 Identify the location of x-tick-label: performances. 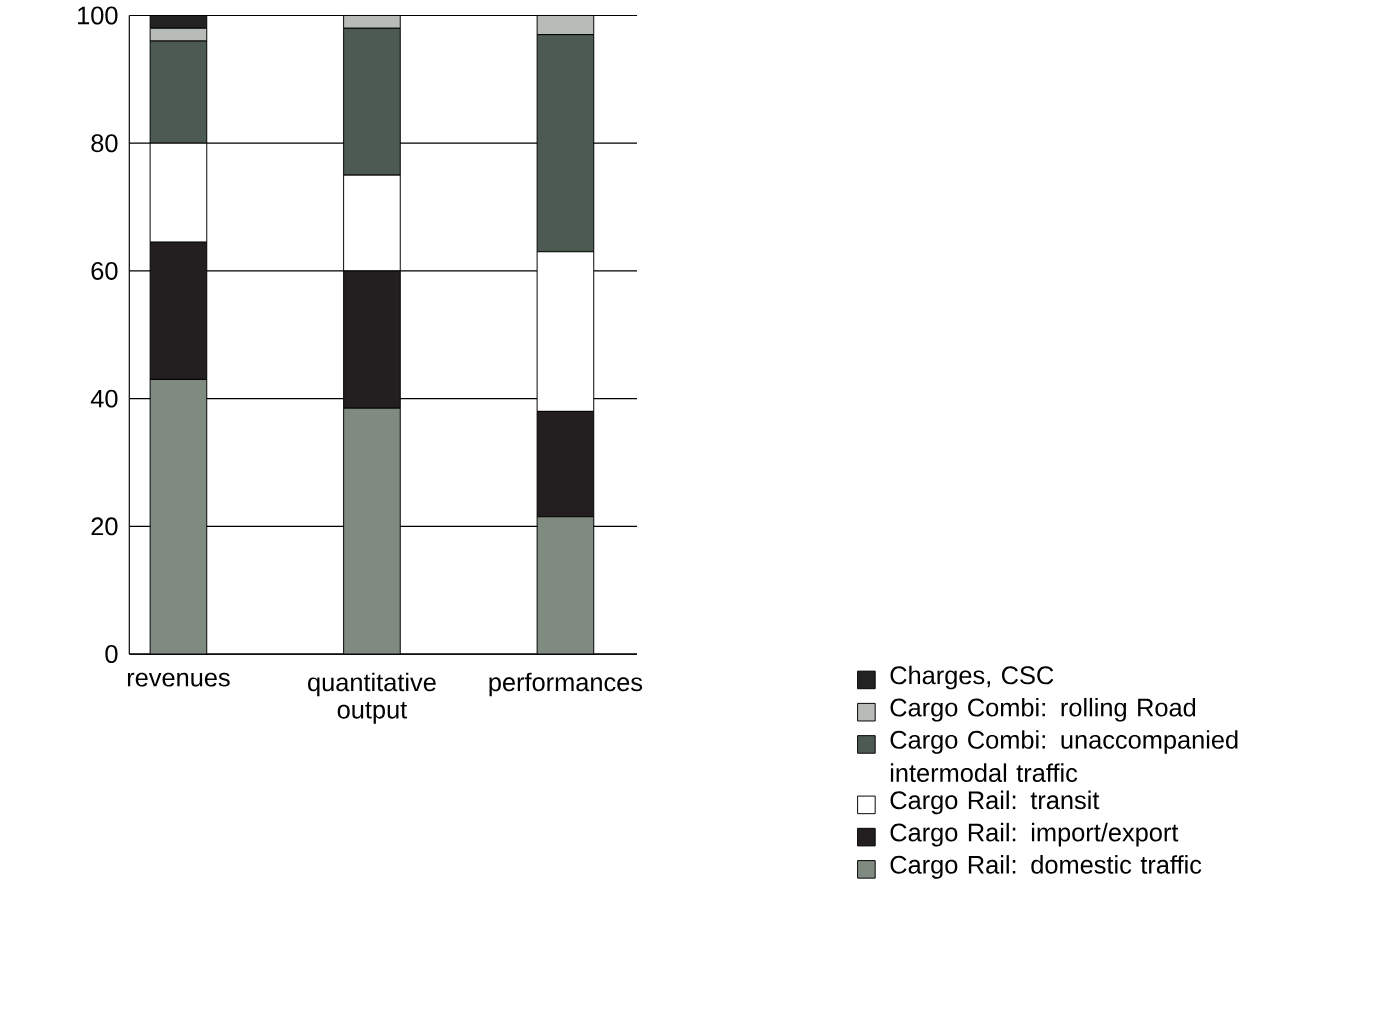
(566, 684).